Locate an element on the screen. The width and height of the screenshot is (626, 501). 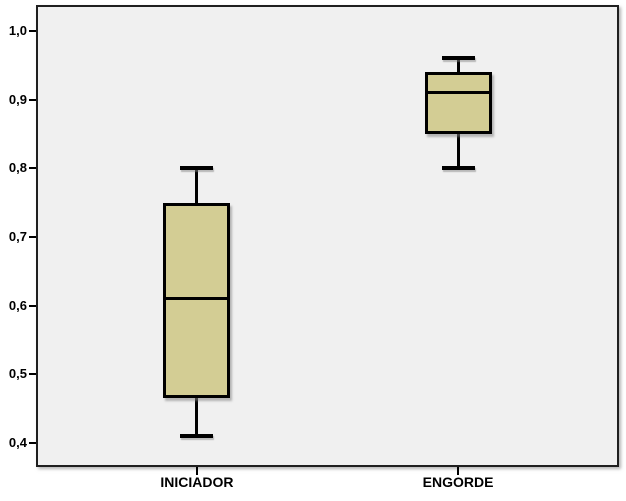
y-tick-label: 1,0 is located at coordinates (17, 30).